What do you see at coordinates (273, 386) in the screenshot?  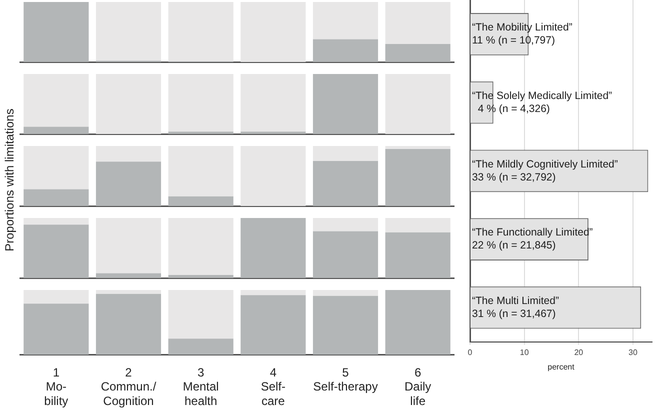 I see `x-tick-label: 4 Self- care` at bounding box center [273, 386].